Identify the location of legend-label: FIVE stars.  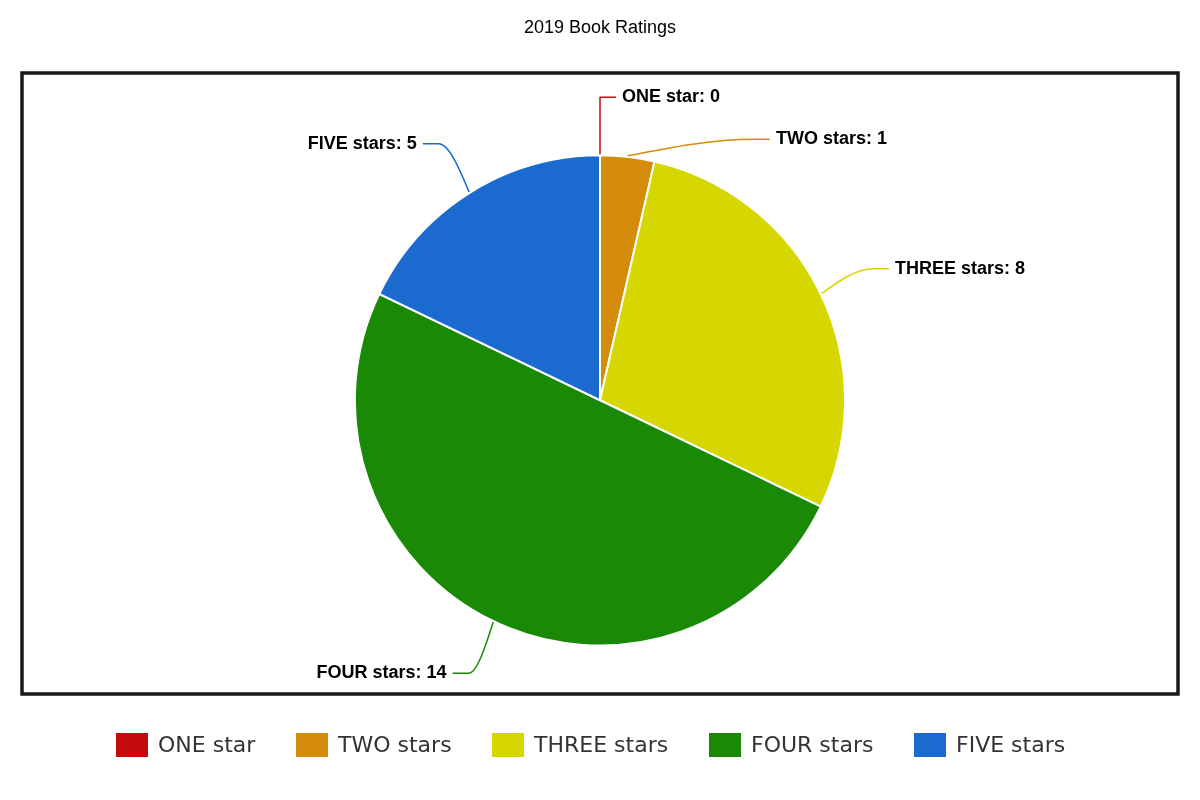
(1011, 744).